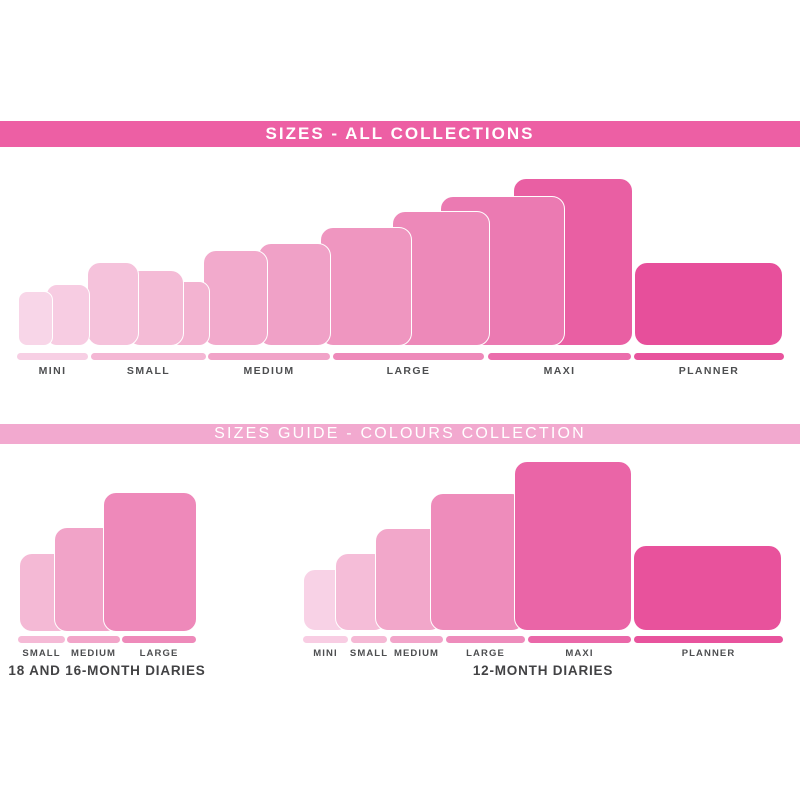 This screenshot has height=800, width=800. I want to click on book-all-collections-mini-b, so click(68, 315).